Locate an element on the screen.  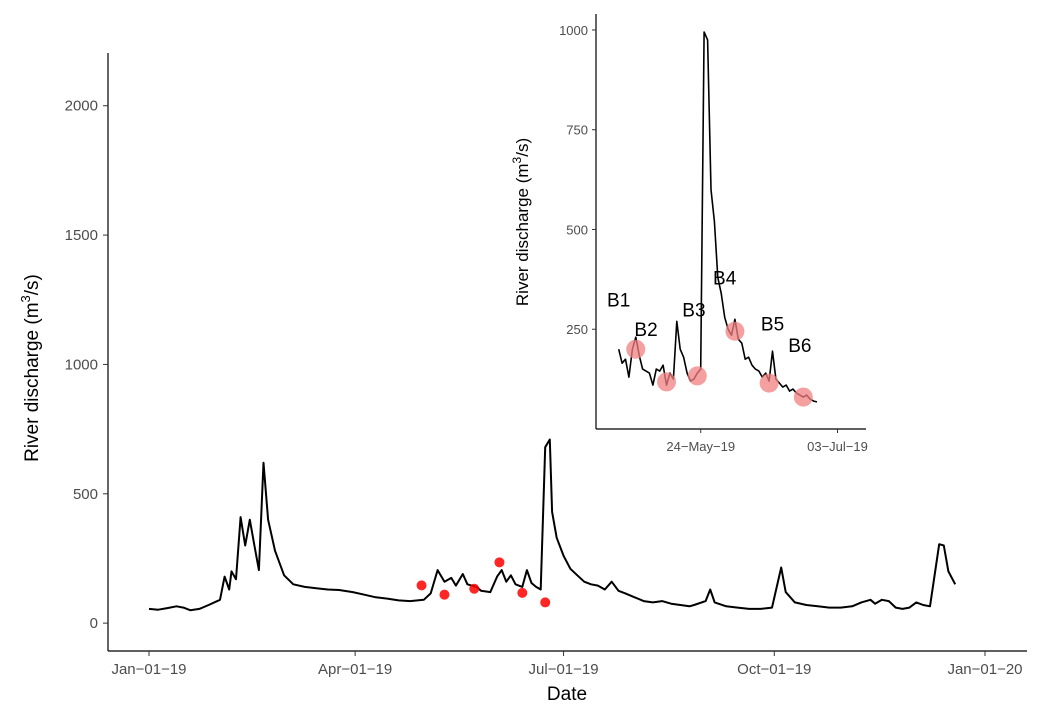
main-y-tick-label: 1500 is located at coordinates (81, 235).